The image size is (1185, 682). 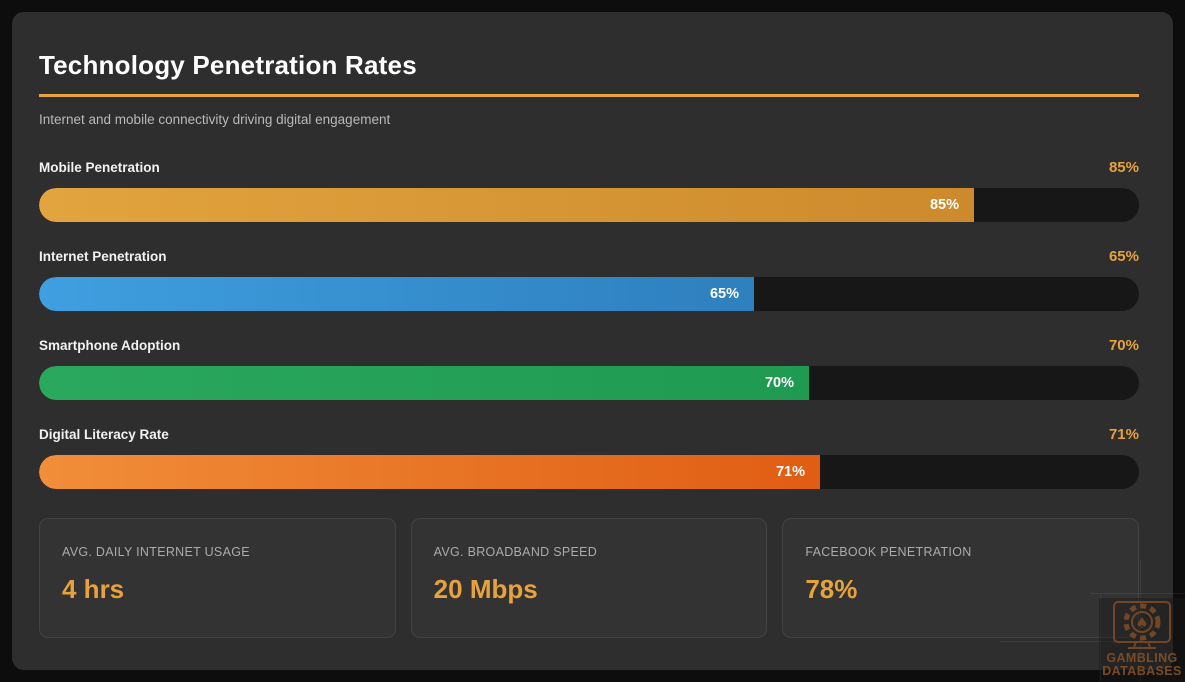 What do you see at coordinates (589, 257) in the screenshot?
I see `metric-head: Internet Penetration 65%` at bounding box center [589, 257].